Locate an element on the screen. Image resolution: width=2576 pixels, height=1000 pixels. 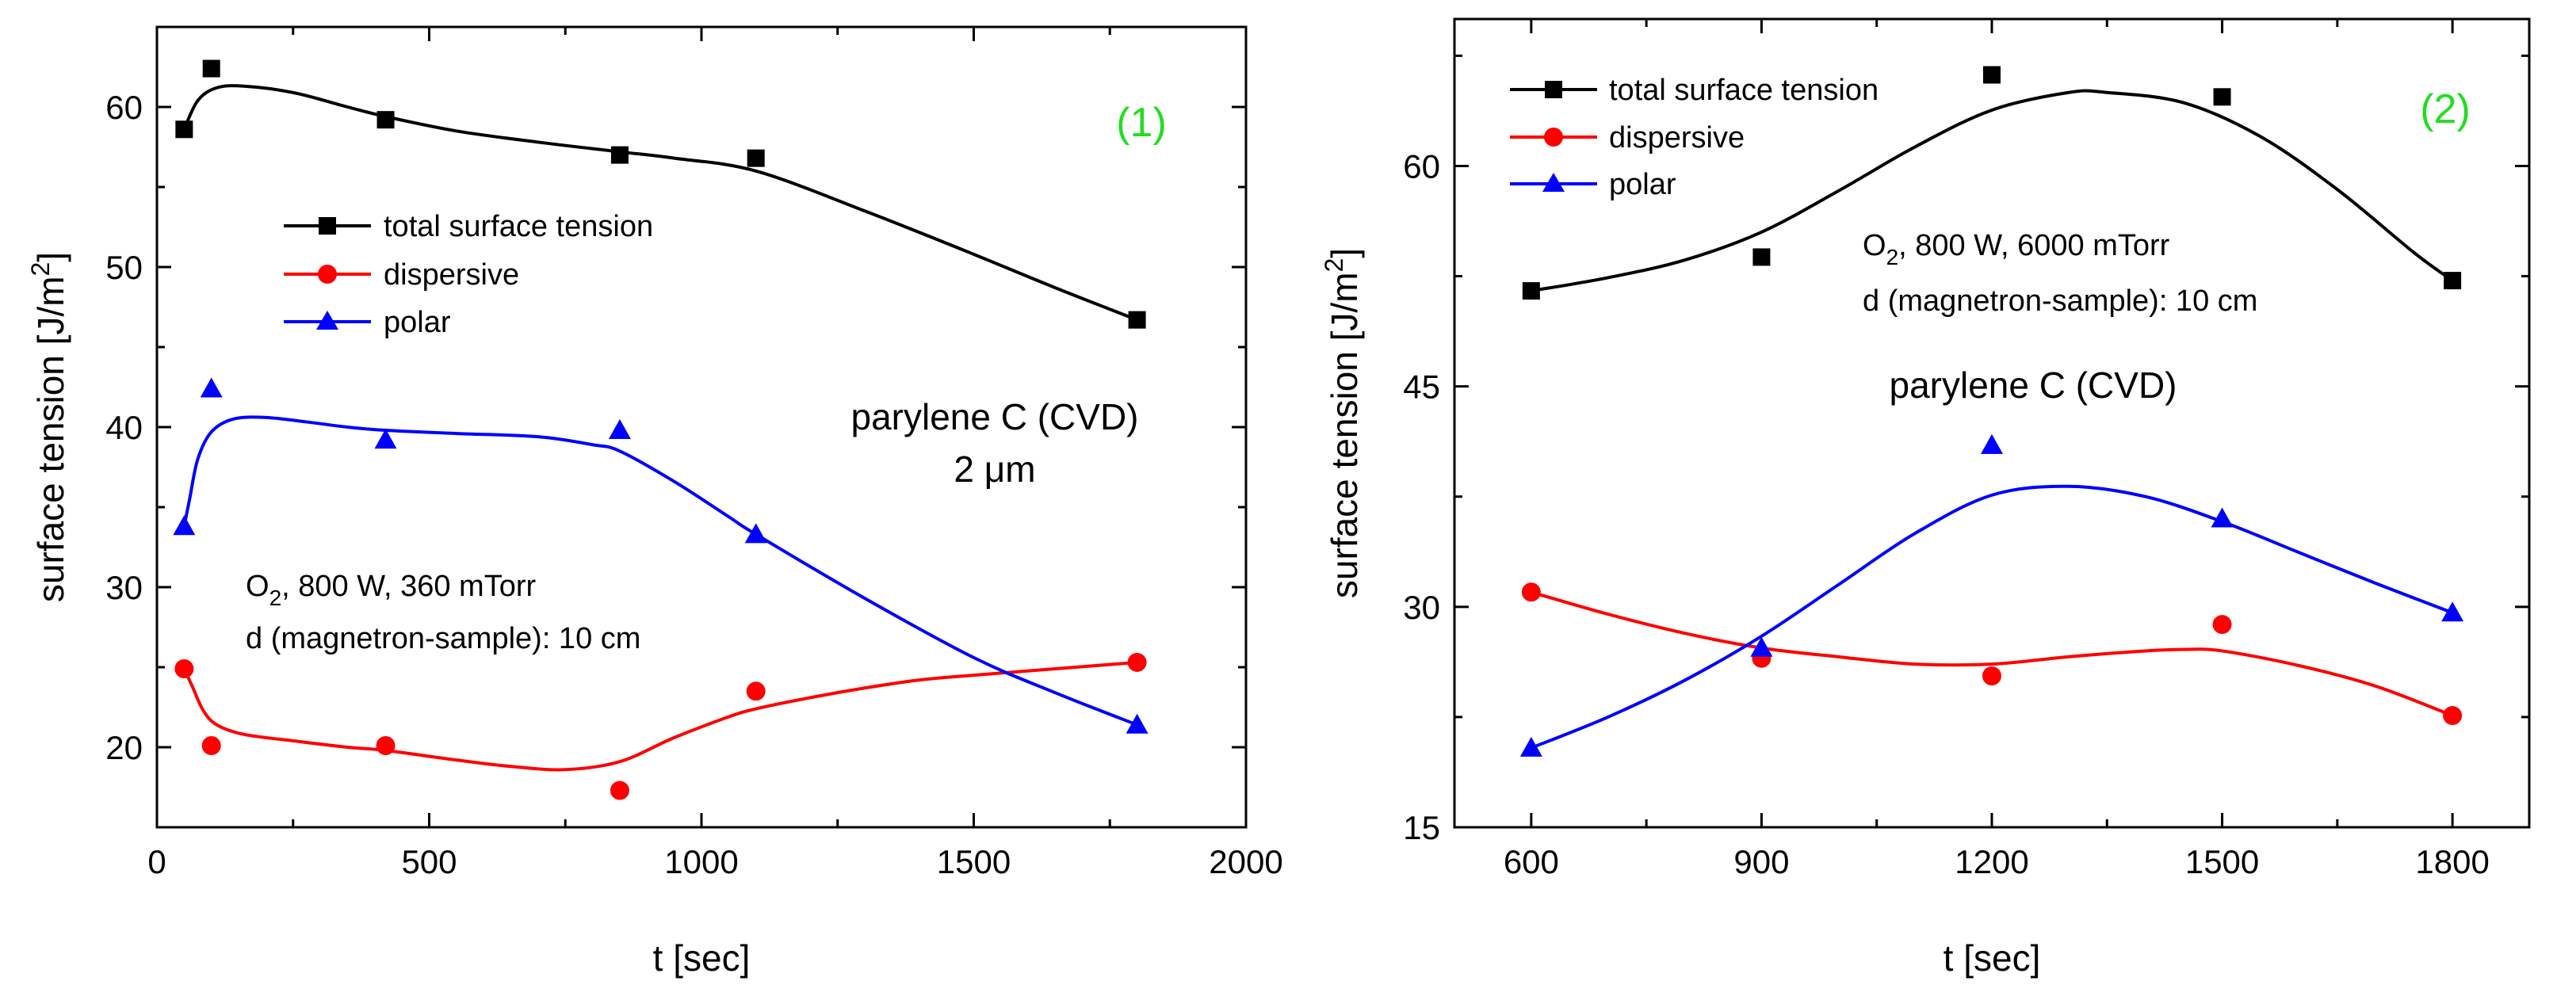
panel-1-thickness-label: 2 μm is located at coordinates (994, 469).